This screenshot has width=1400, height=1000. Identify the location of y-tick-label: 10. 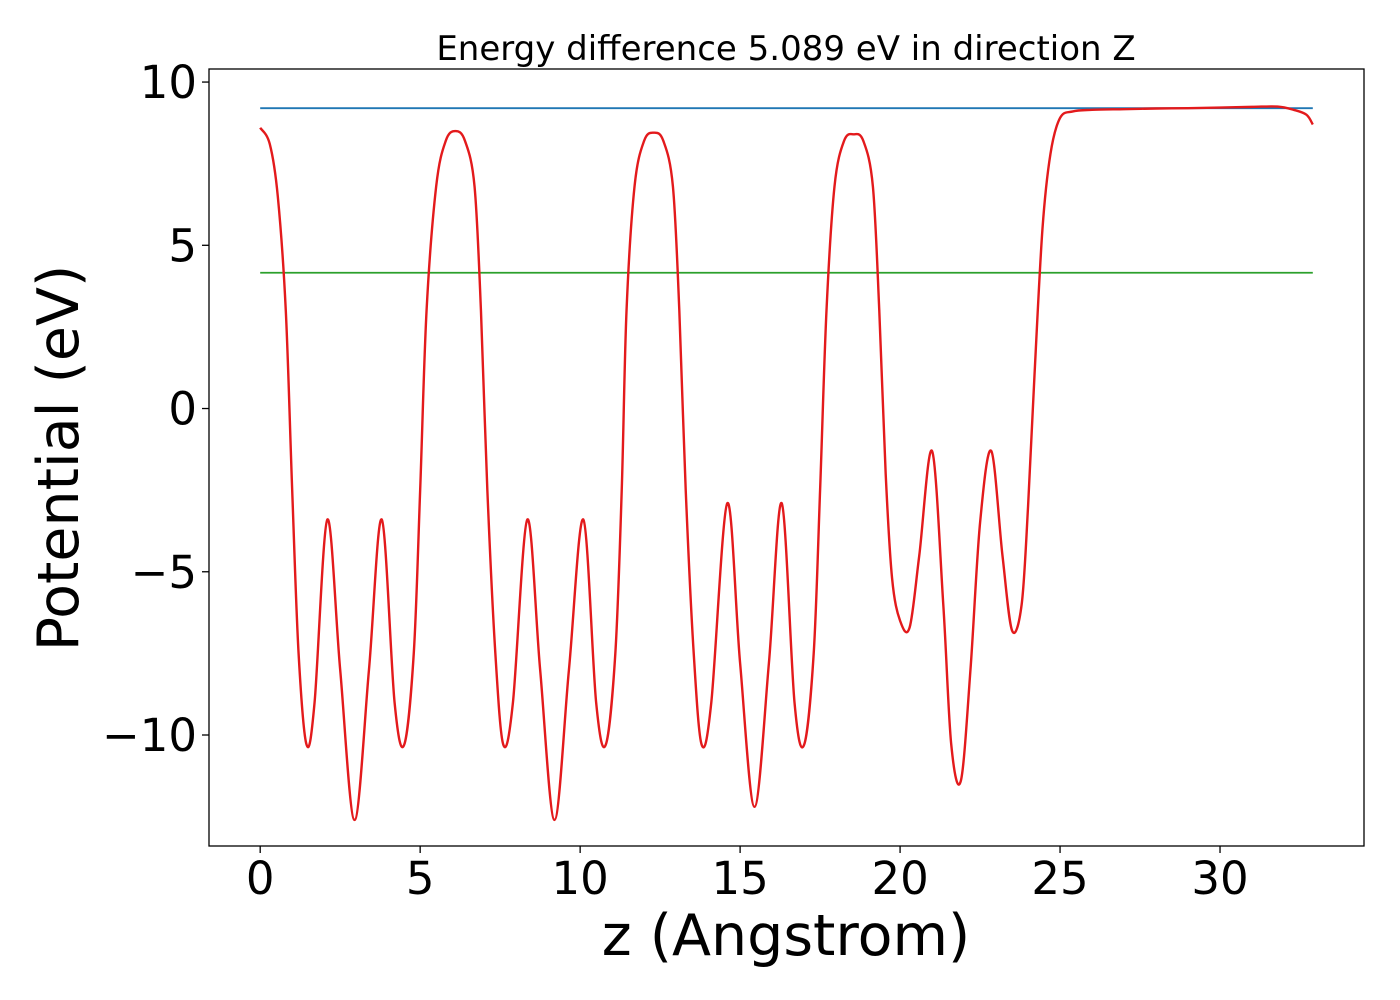
(168, 82).